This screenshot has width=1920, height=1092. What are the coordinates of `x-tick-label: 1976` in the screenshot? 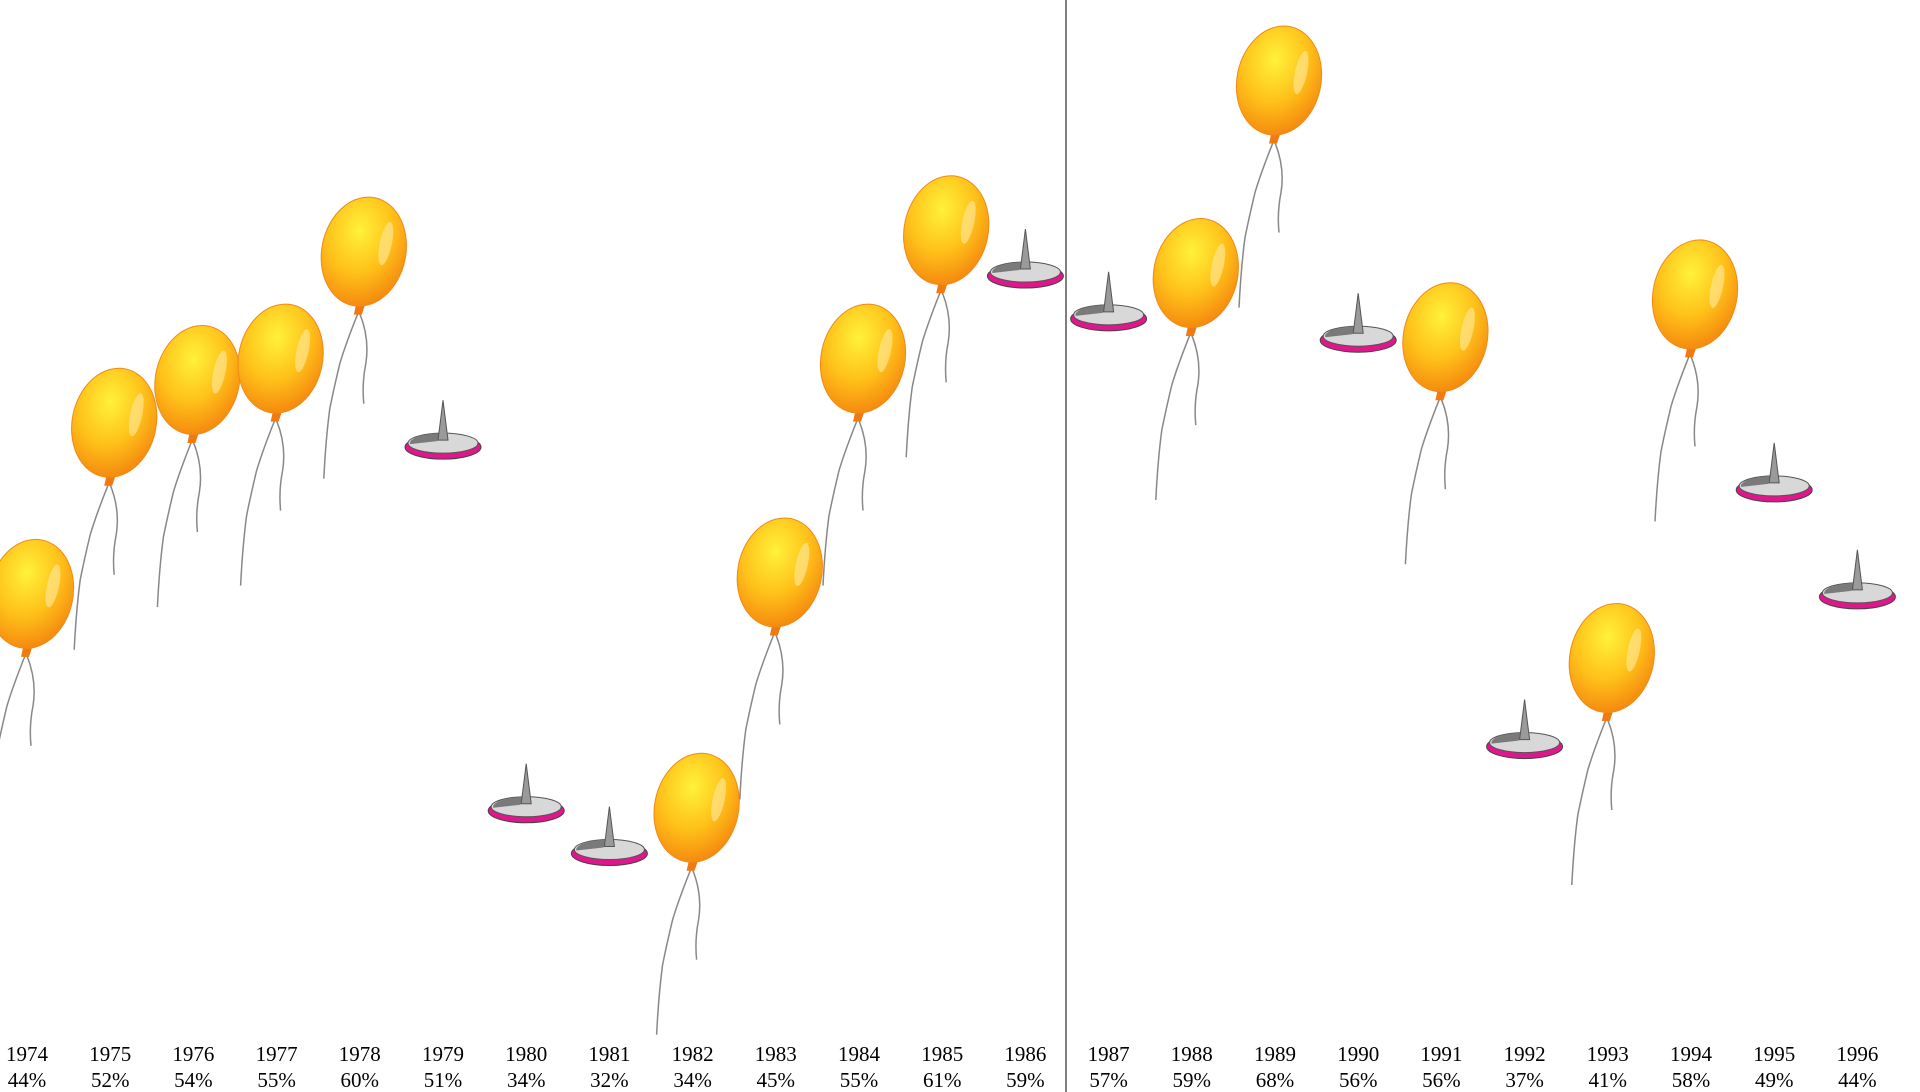 It's located at (193, 1054).